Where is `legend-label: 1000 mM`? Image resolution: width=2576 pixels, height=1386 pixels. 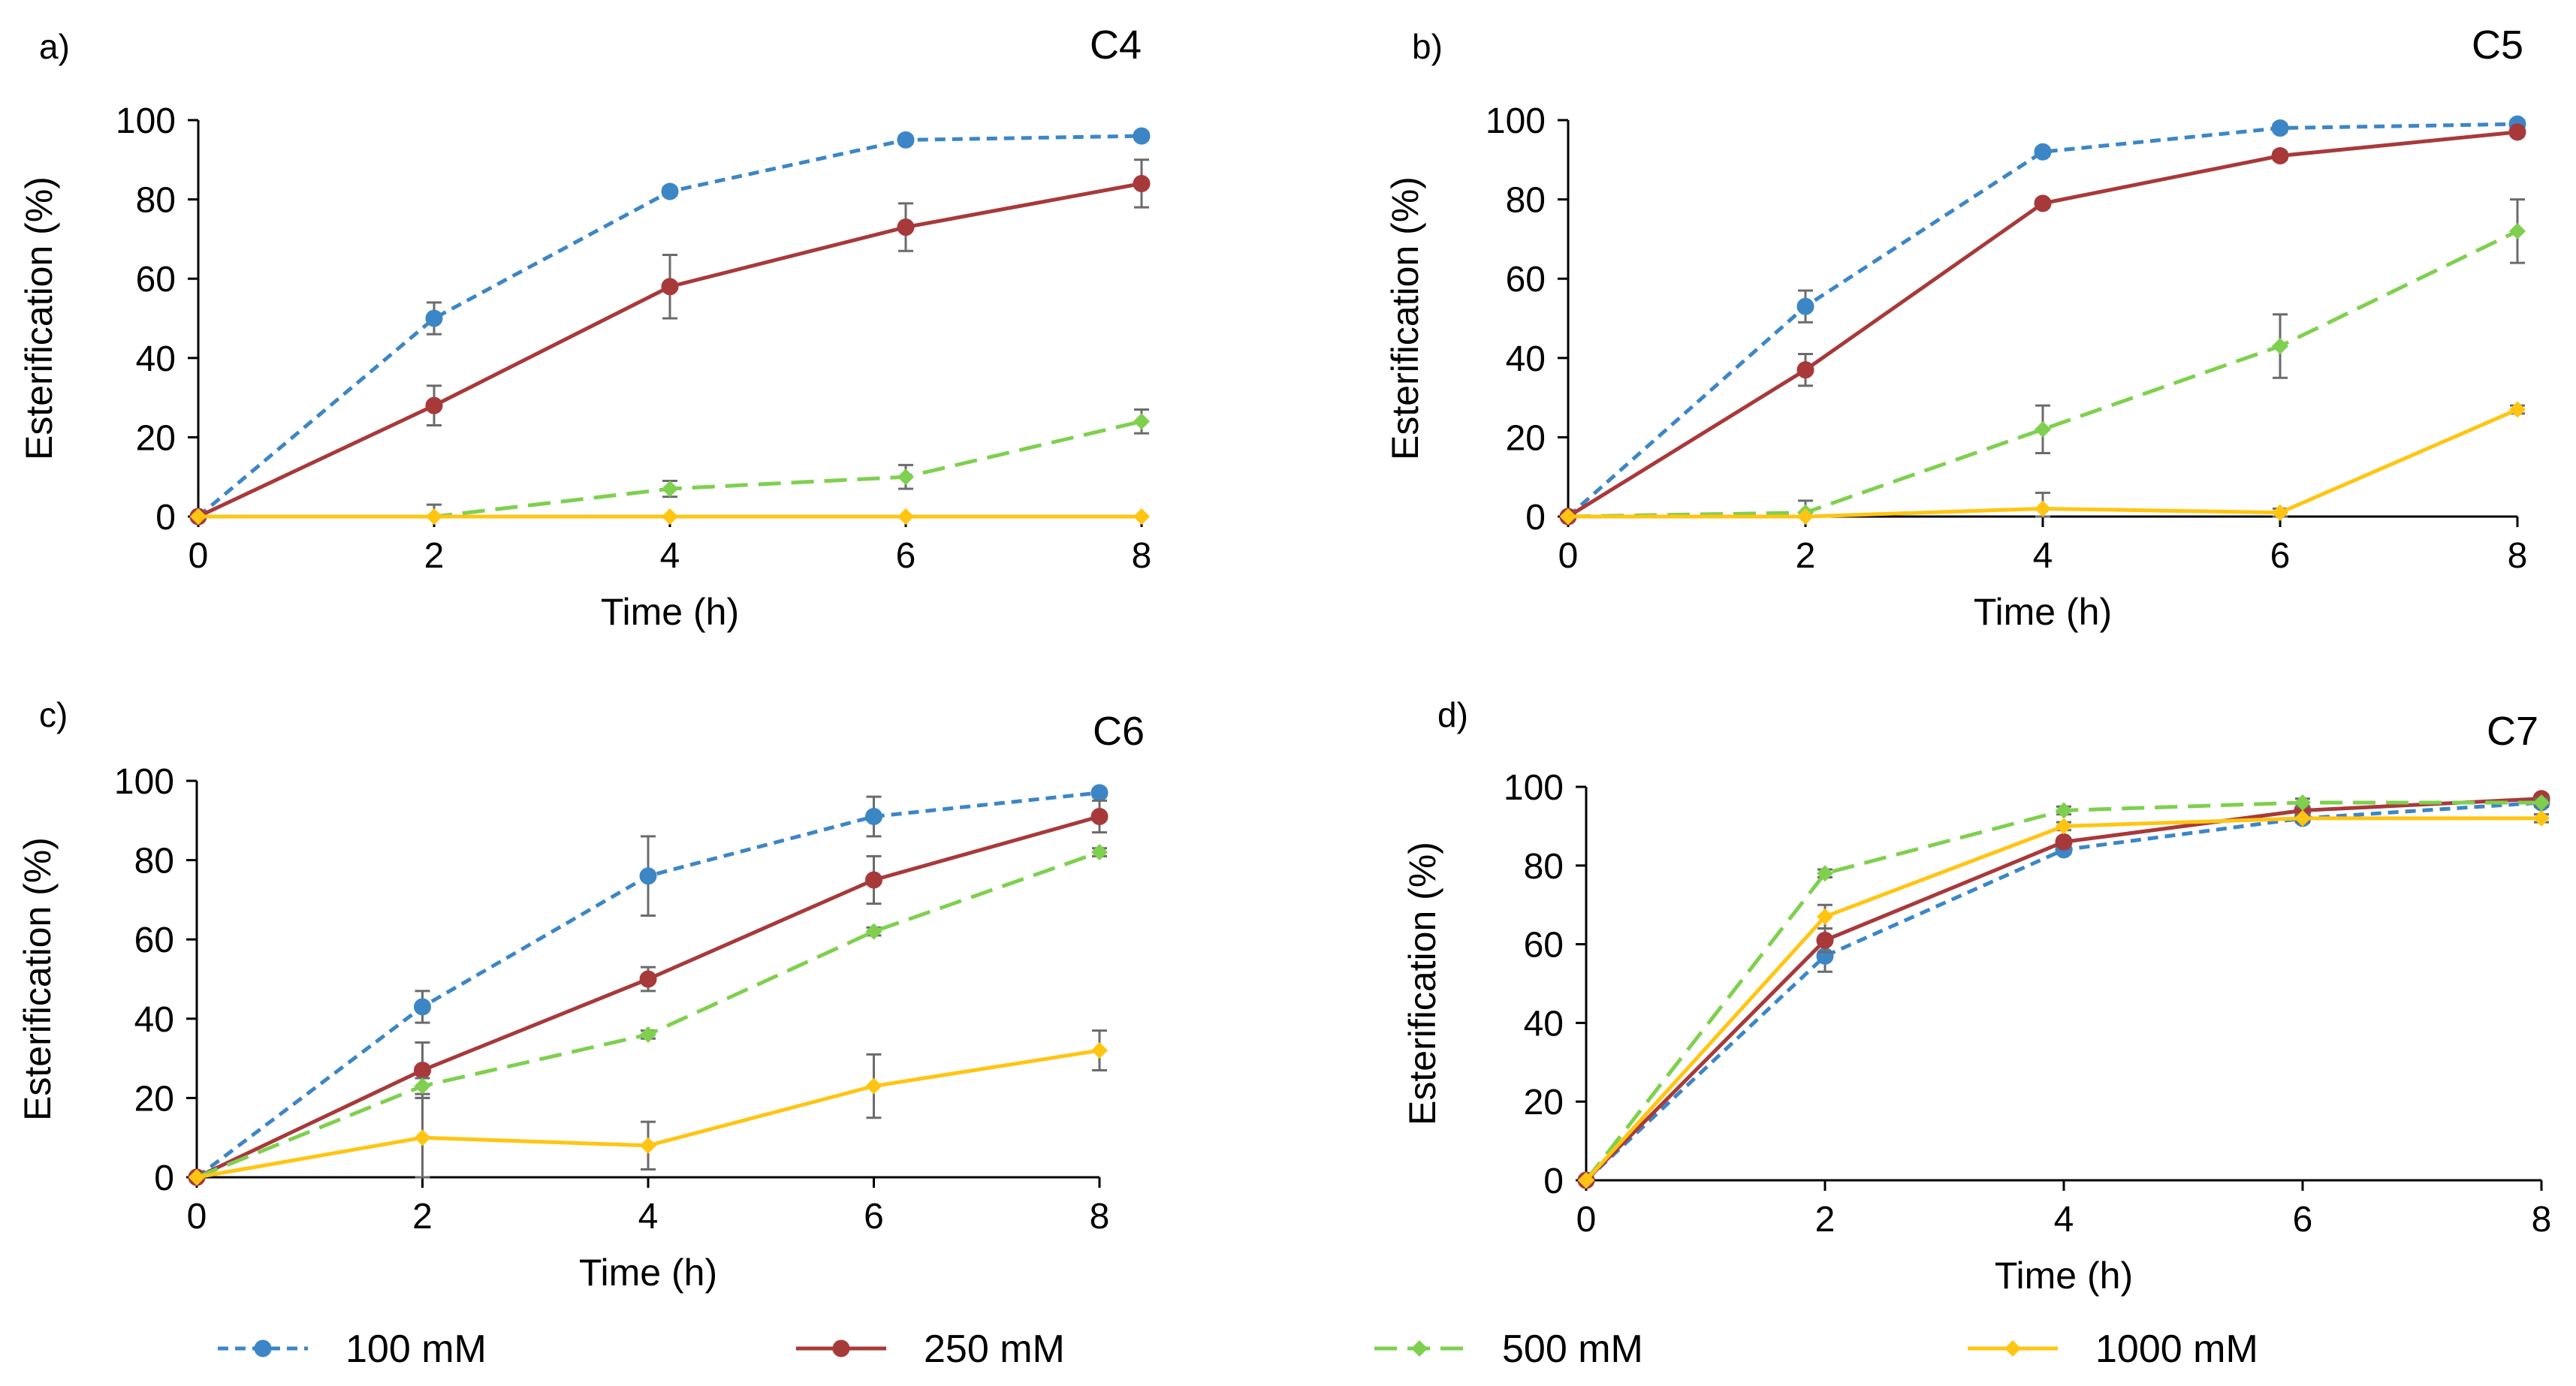
legend-label: 1000 mM is located at coordinates (2176, 1349).